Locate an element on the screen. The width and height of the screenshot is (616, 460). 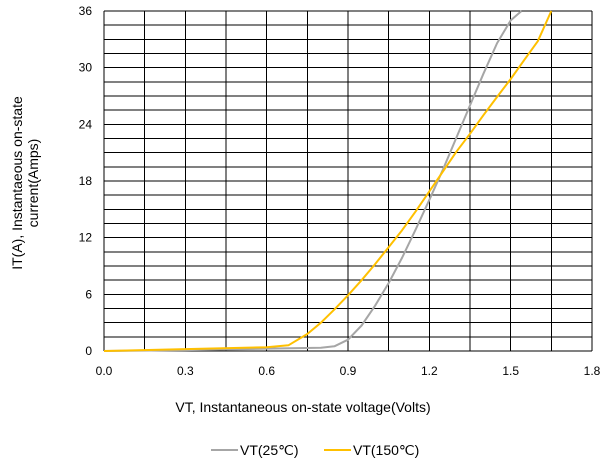
x-tick-label: 1.8 is located at coordinates (592, 371).